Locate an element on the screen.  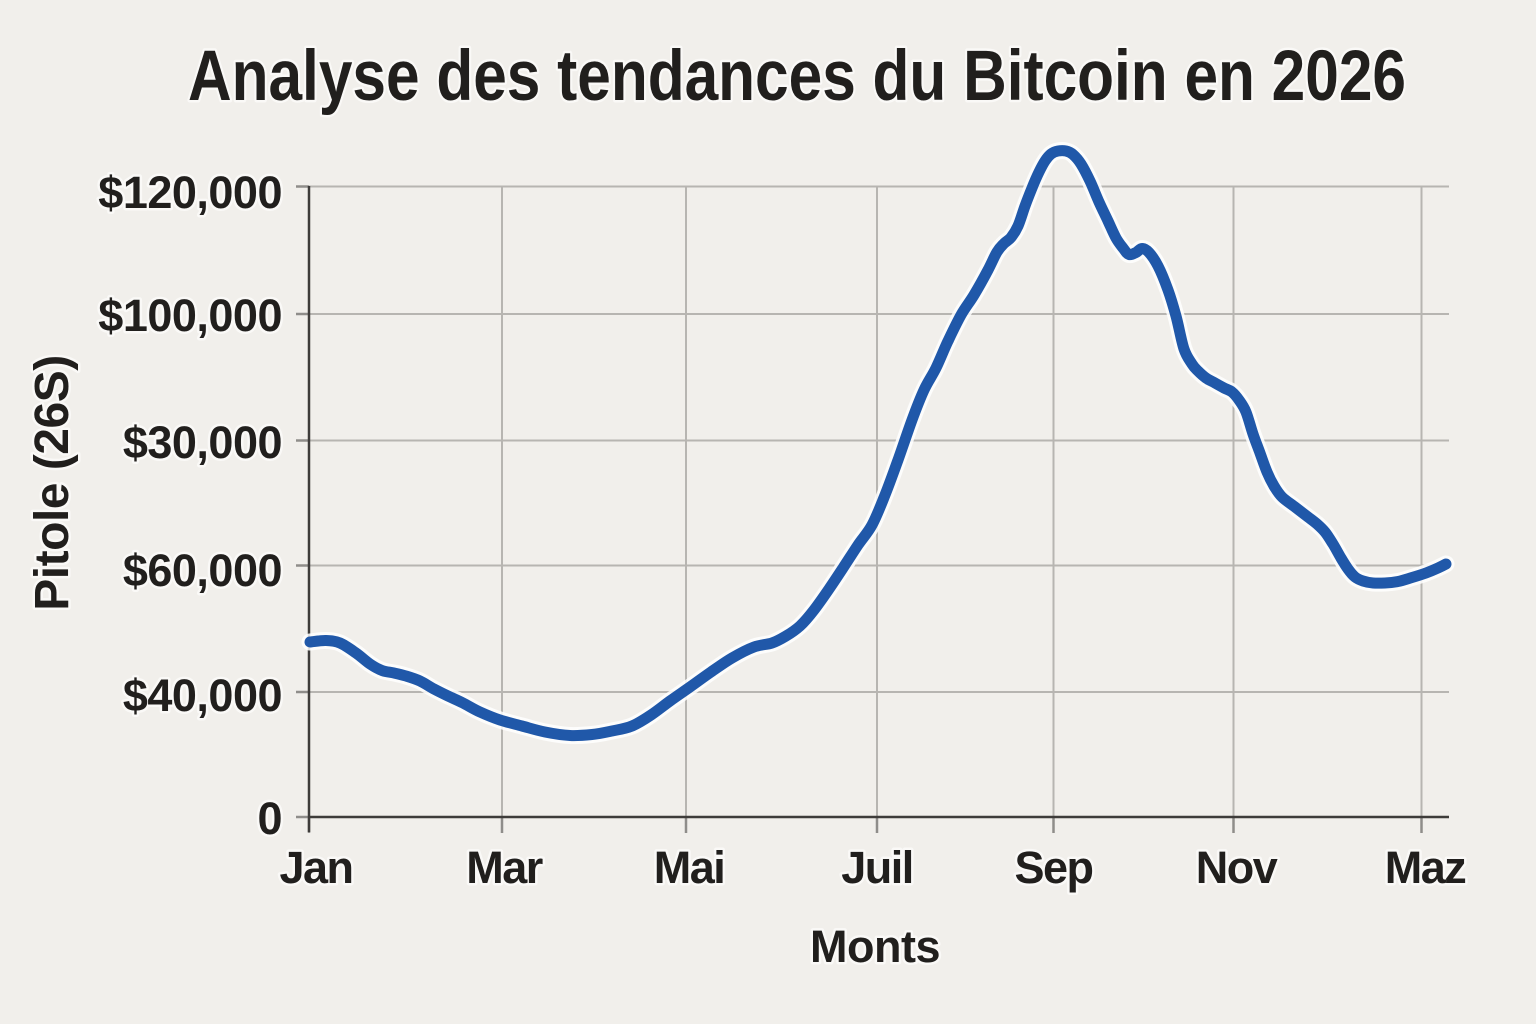
svg-text: Mar is located at coordinates (504, 867).